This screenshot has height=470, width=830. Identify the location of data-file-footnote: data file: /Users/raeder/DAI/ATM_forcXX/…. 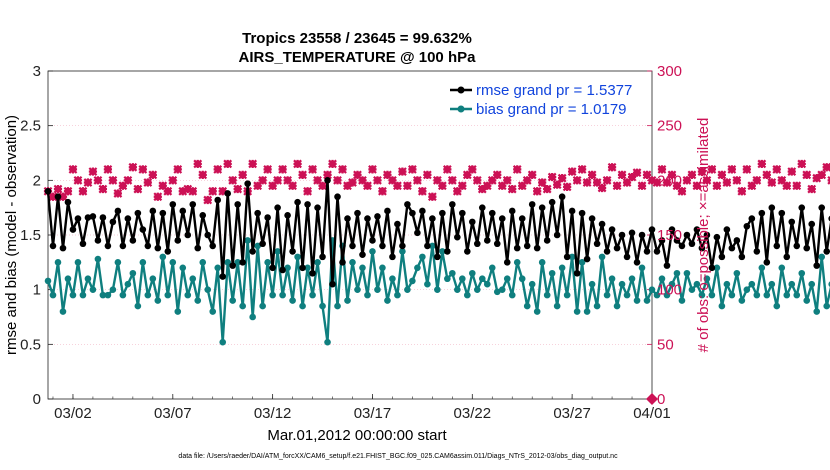
(398, 456).